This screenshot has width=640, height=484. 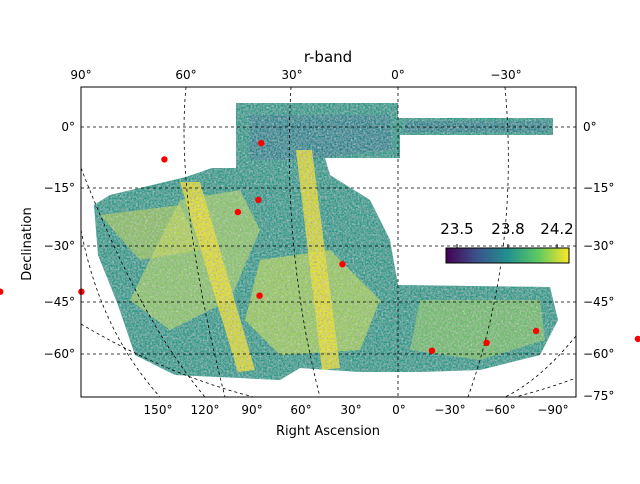 What do you see at coordinates (552, 410) in the screenshot?
I see `bottom-tick-label: −90°` at bounding box center [552, 410].